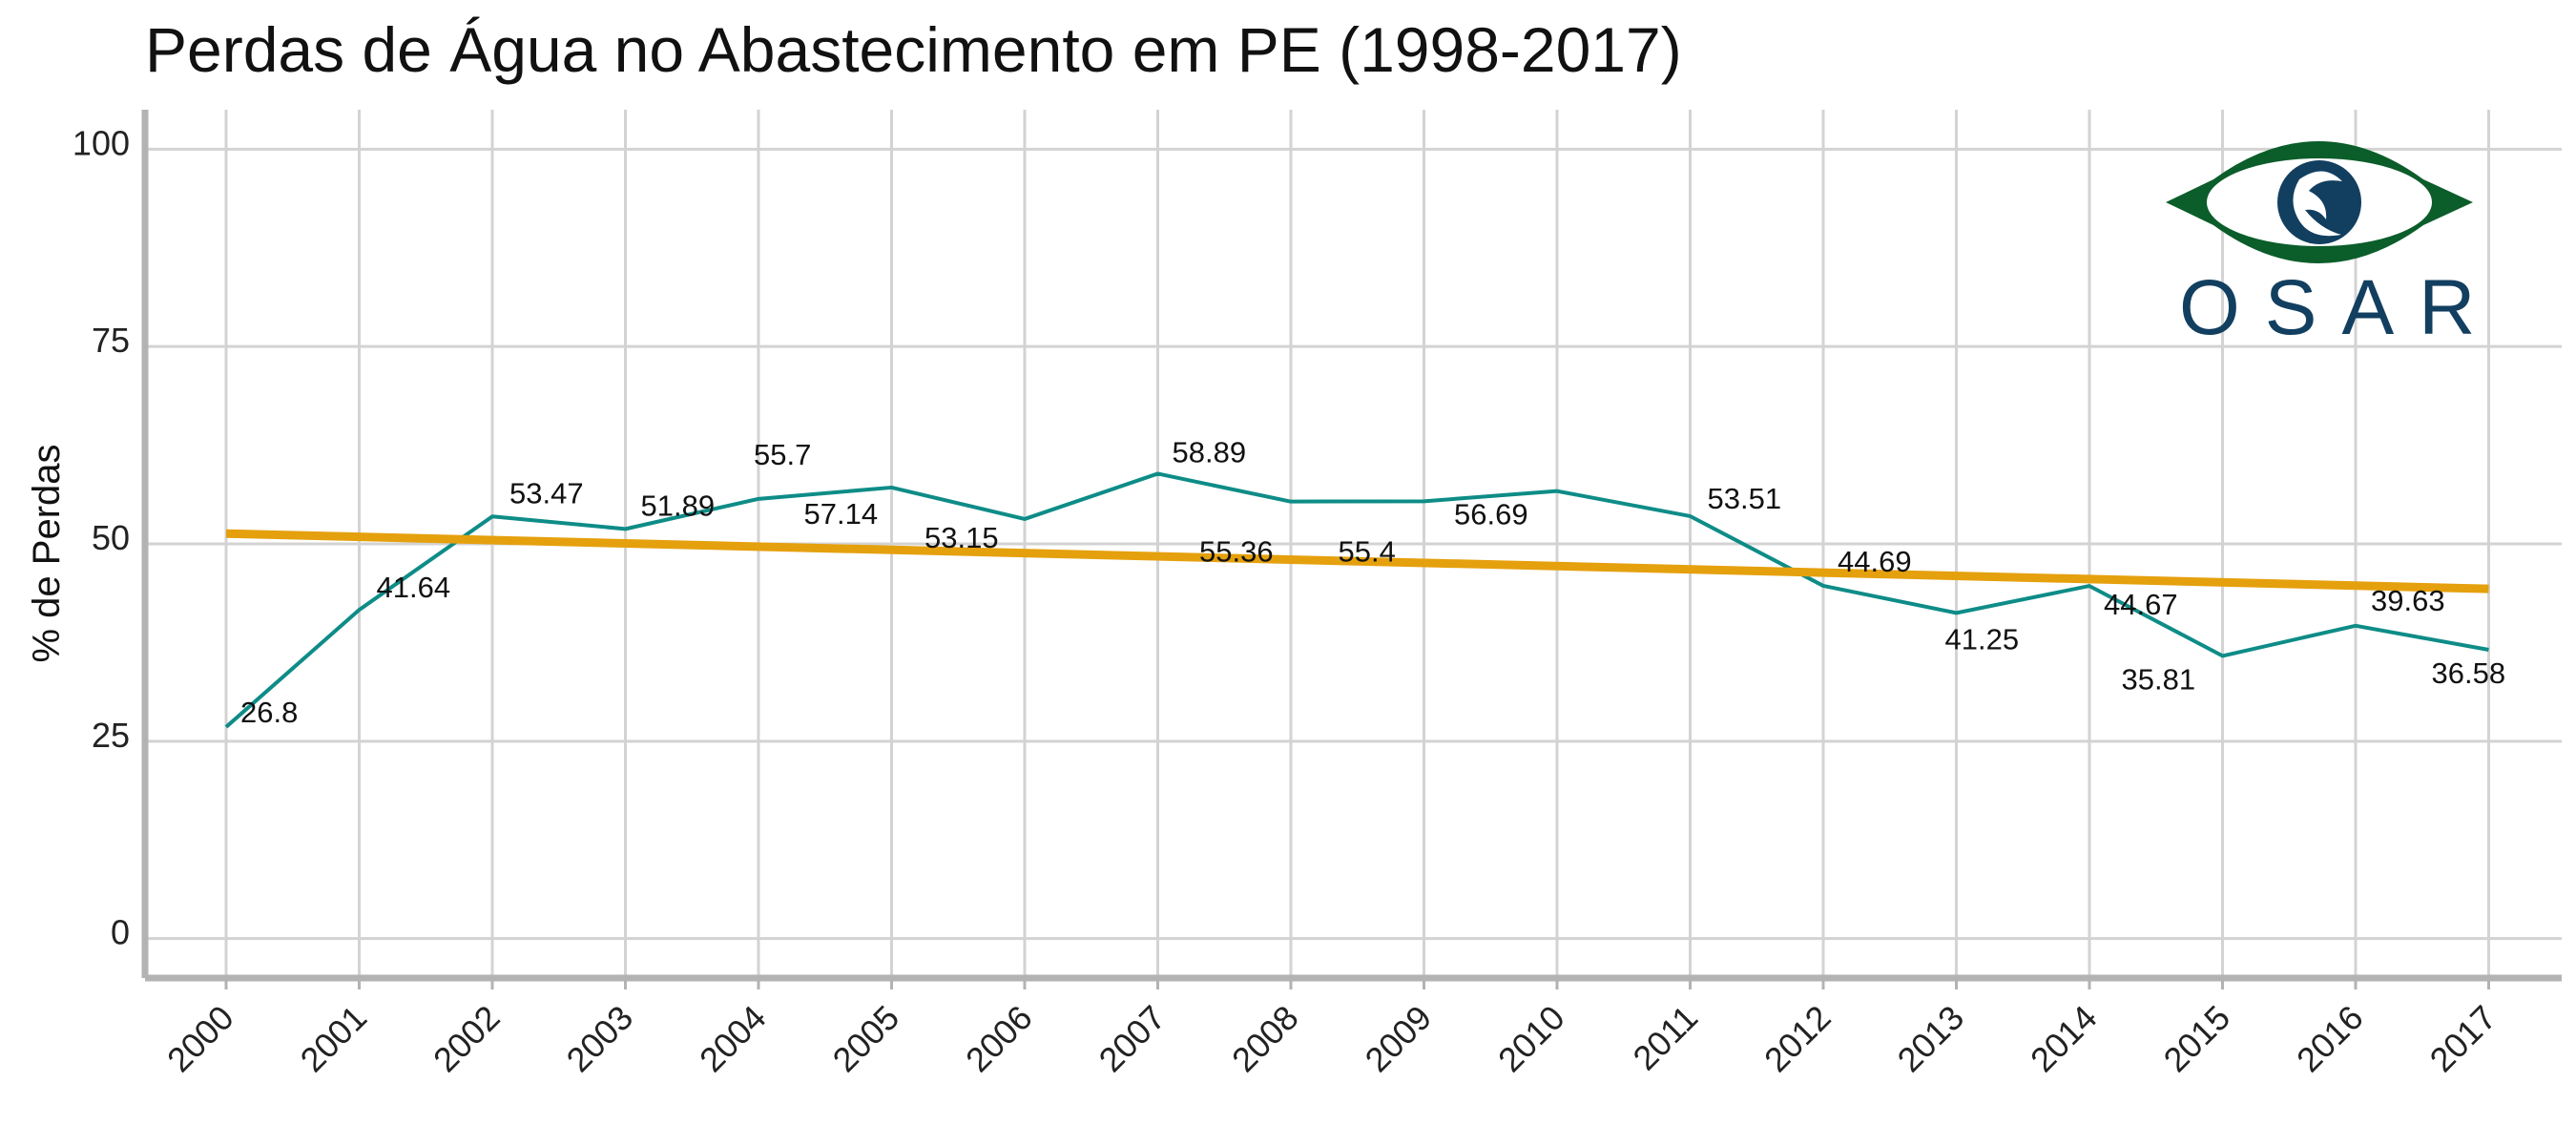  Describe the element at coordinates (111, 537) in the screenshot. I see `y-tick-label: 50` at that location.